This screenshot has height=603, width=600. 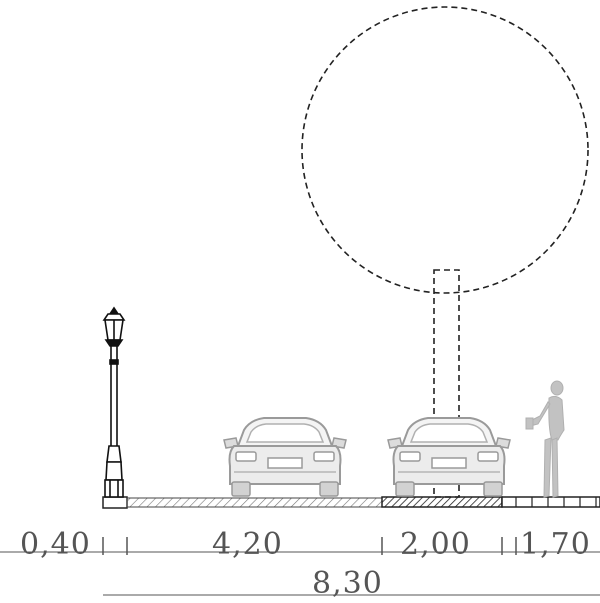 What do you see at coordinates (247, 544) in the screenshot?
I see `segment-label-roadway: 4,20` at bounding box center [247, 544].